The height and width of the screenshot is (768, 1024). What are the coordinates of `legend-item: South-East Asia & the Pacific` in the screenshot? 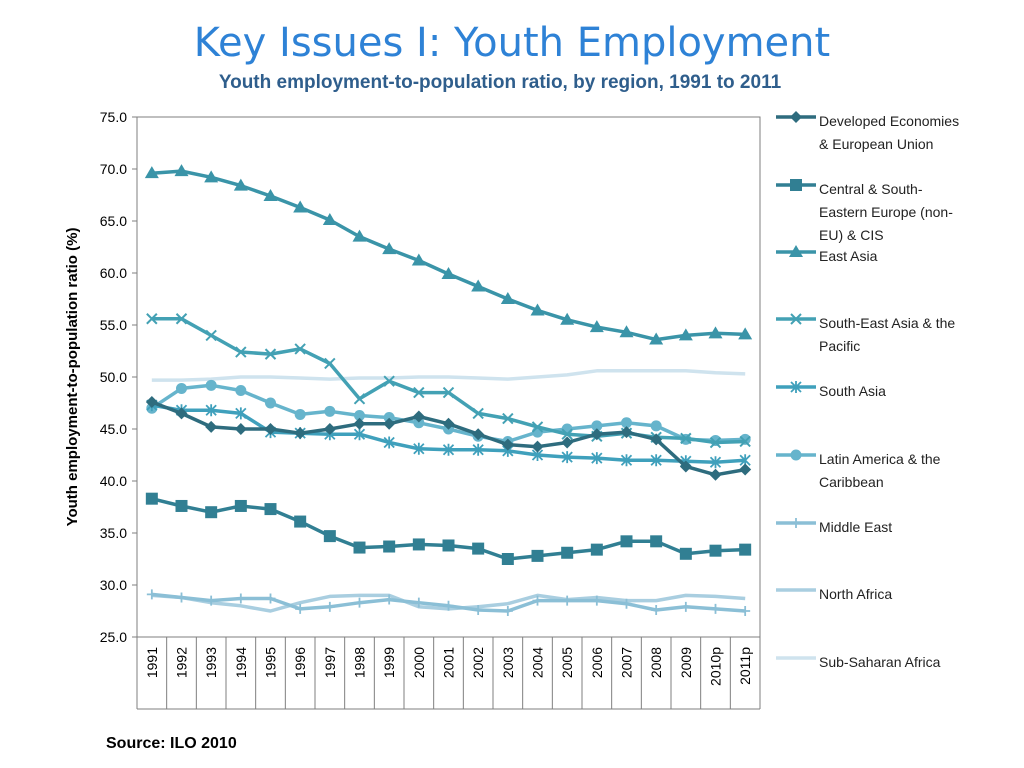 It's located at (865, 333).